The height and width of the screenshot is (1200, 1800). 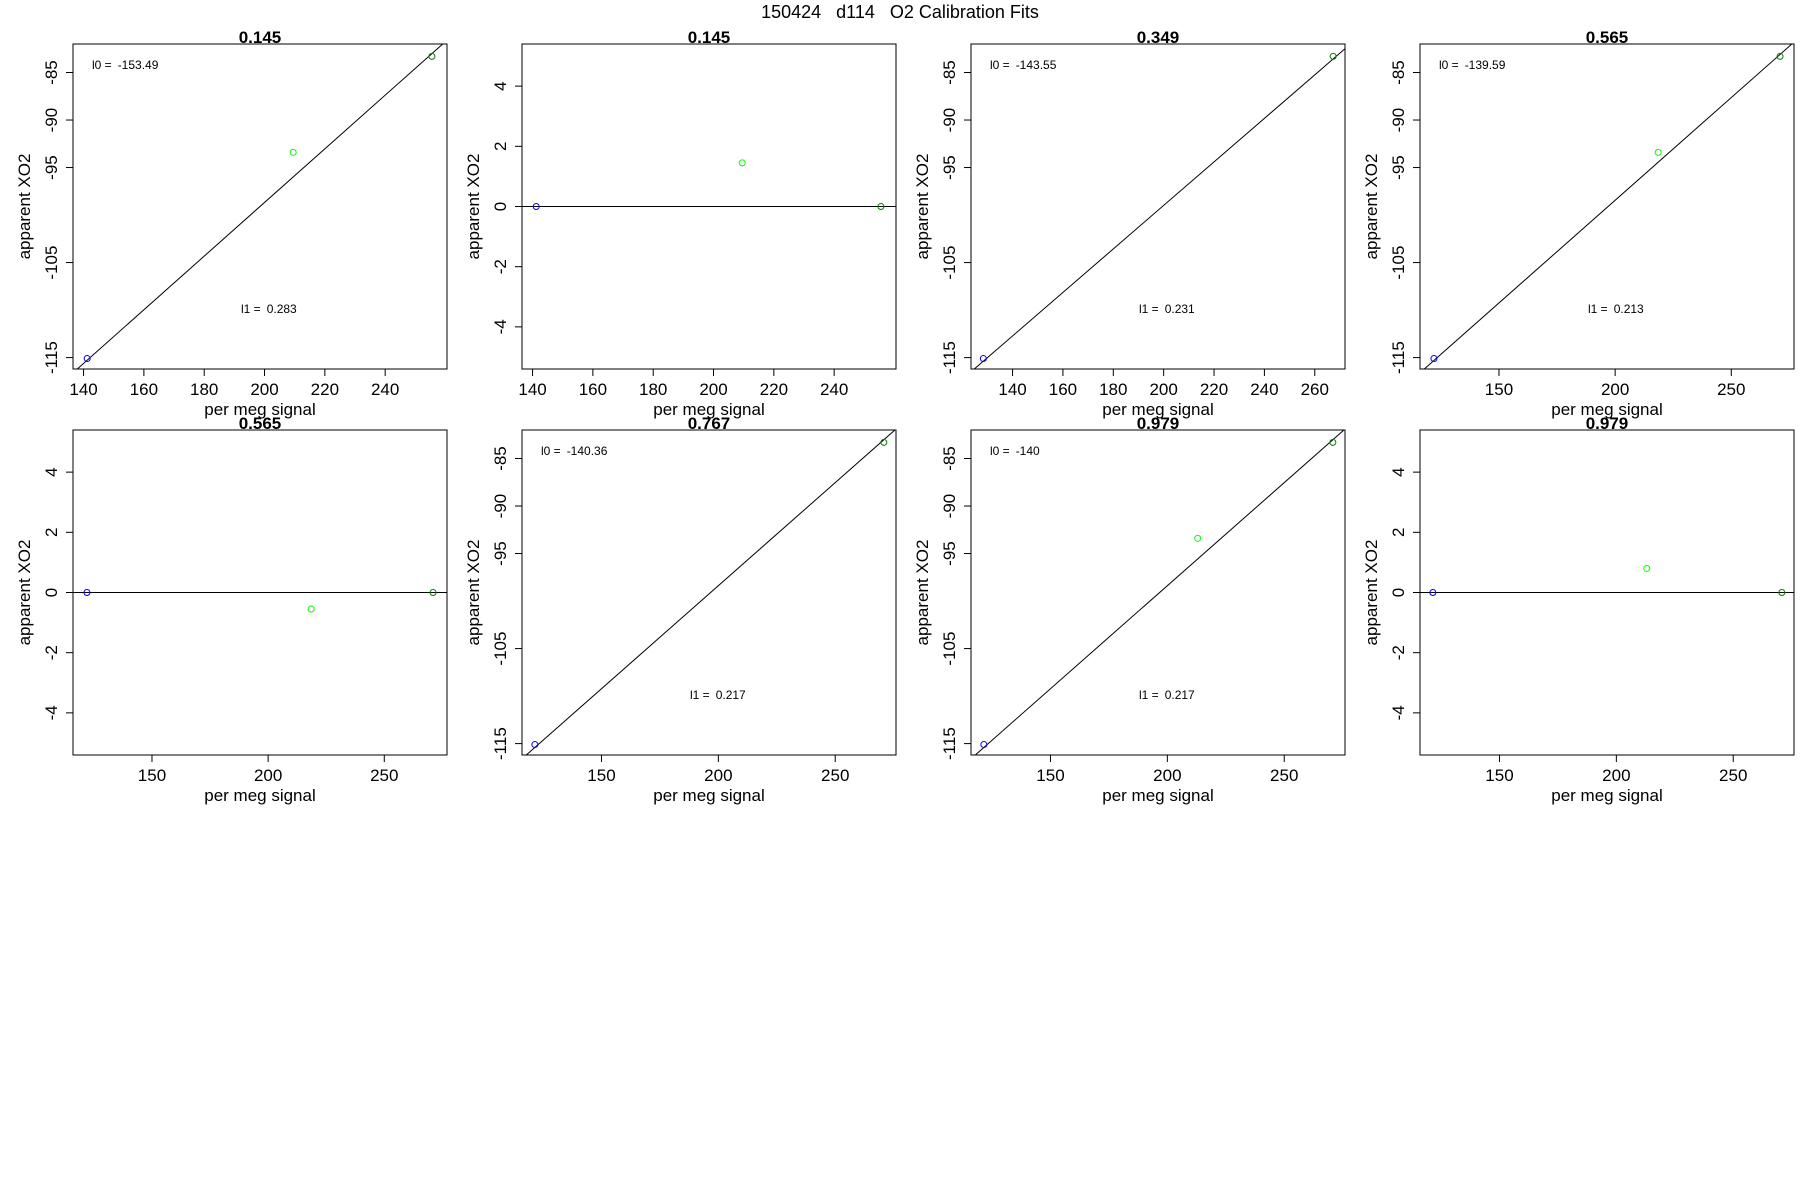 What do you see at coordinates (51, 532) in the screenshot?
I see `y-tick-label: 2` at bounding box center [51, 532].